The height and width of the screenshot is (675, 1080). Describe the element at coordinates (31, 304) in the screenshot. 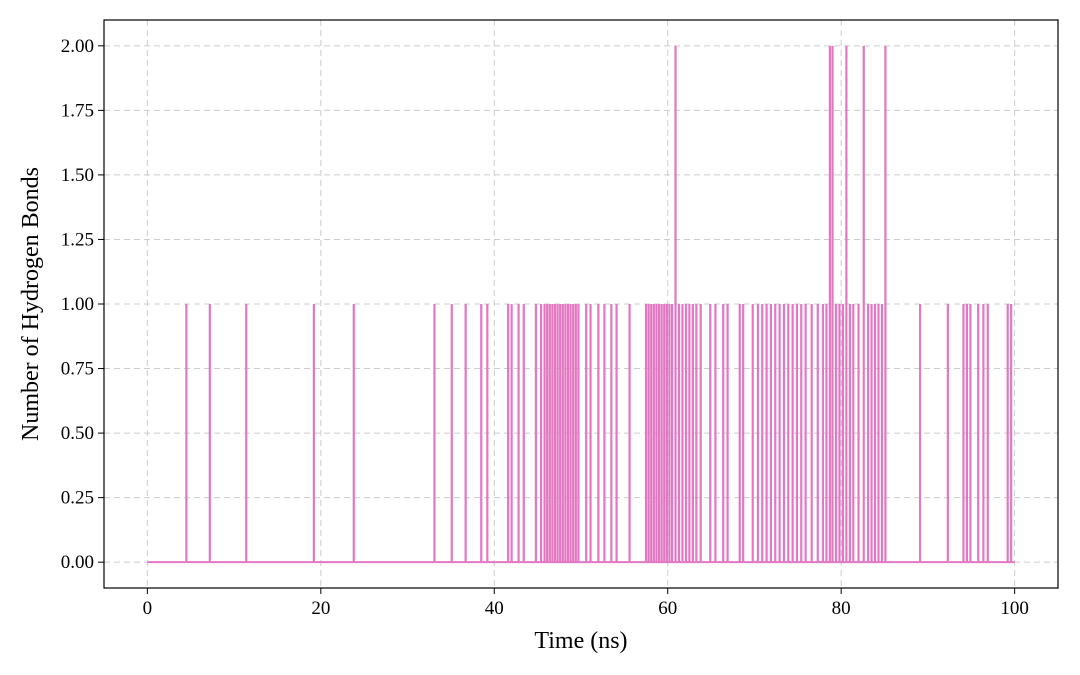

I see `y-axis-label: Number of Hydrogen Bonds` at that location.